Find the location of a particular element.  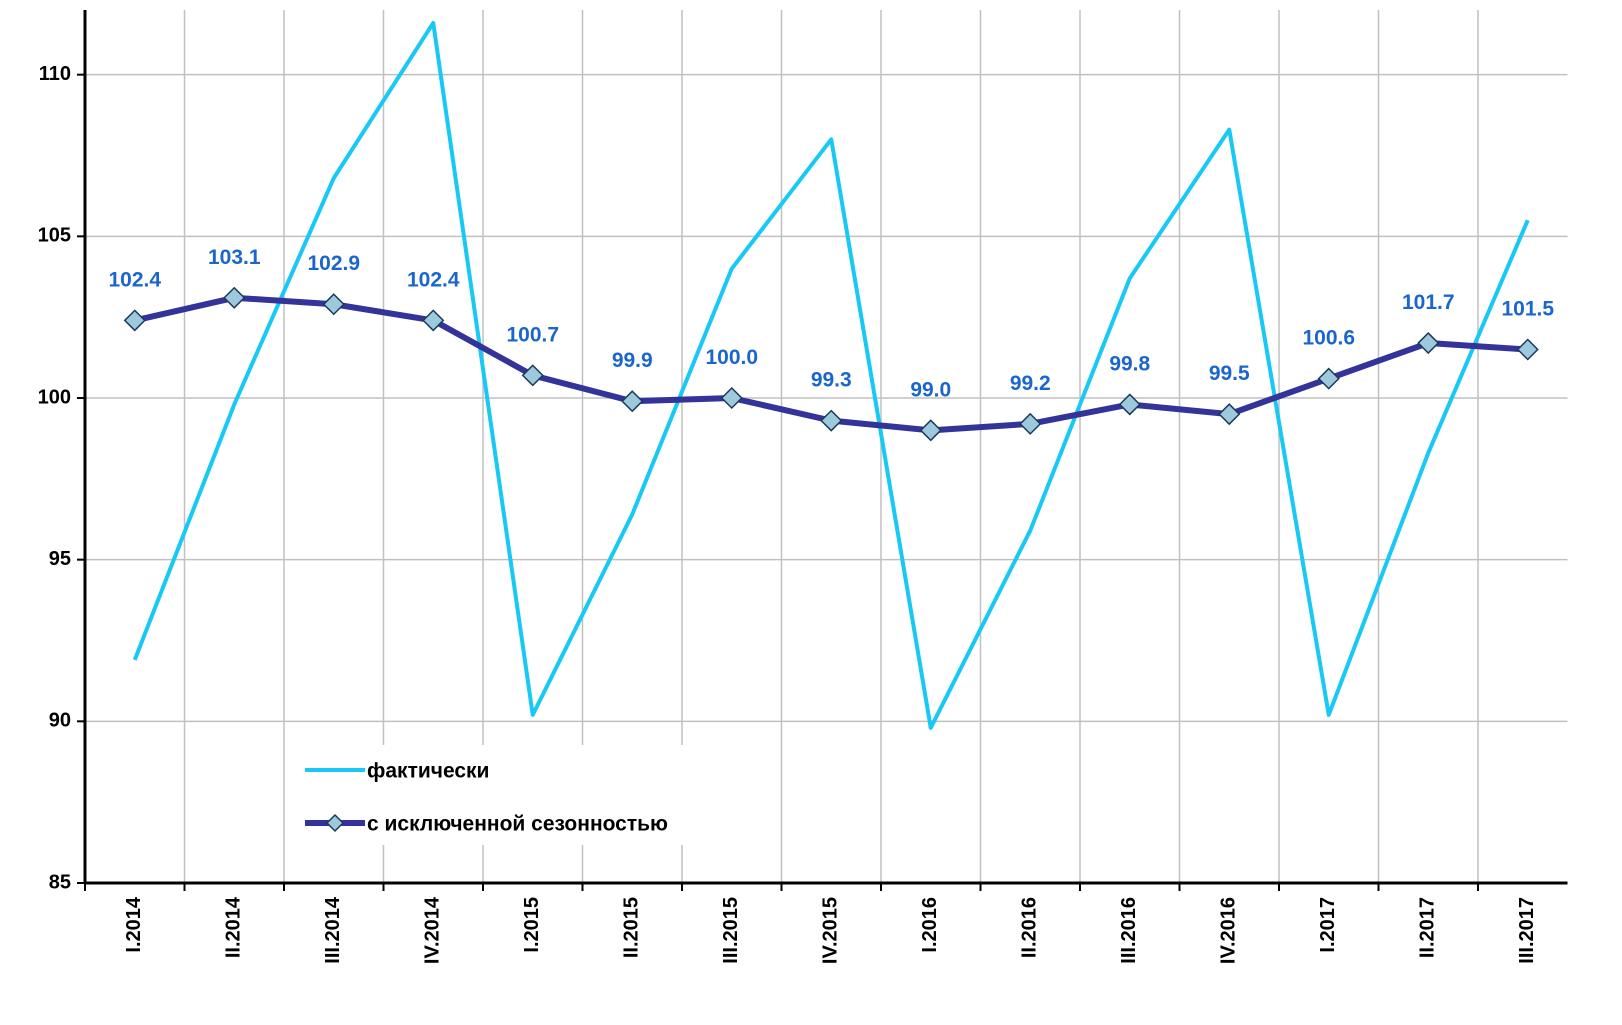

x-tick-label: III.2016 is located at coordinates (1129, 930).